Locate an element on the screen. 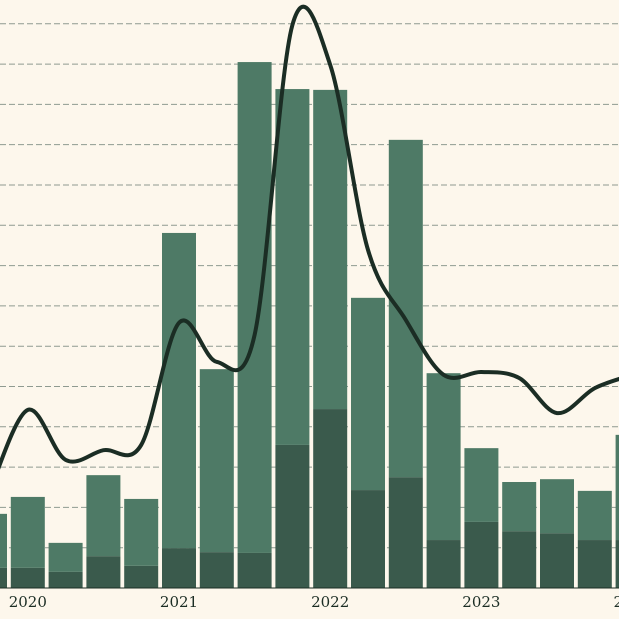  x-tick-label: 2023 is located at coordinates (481, 602).